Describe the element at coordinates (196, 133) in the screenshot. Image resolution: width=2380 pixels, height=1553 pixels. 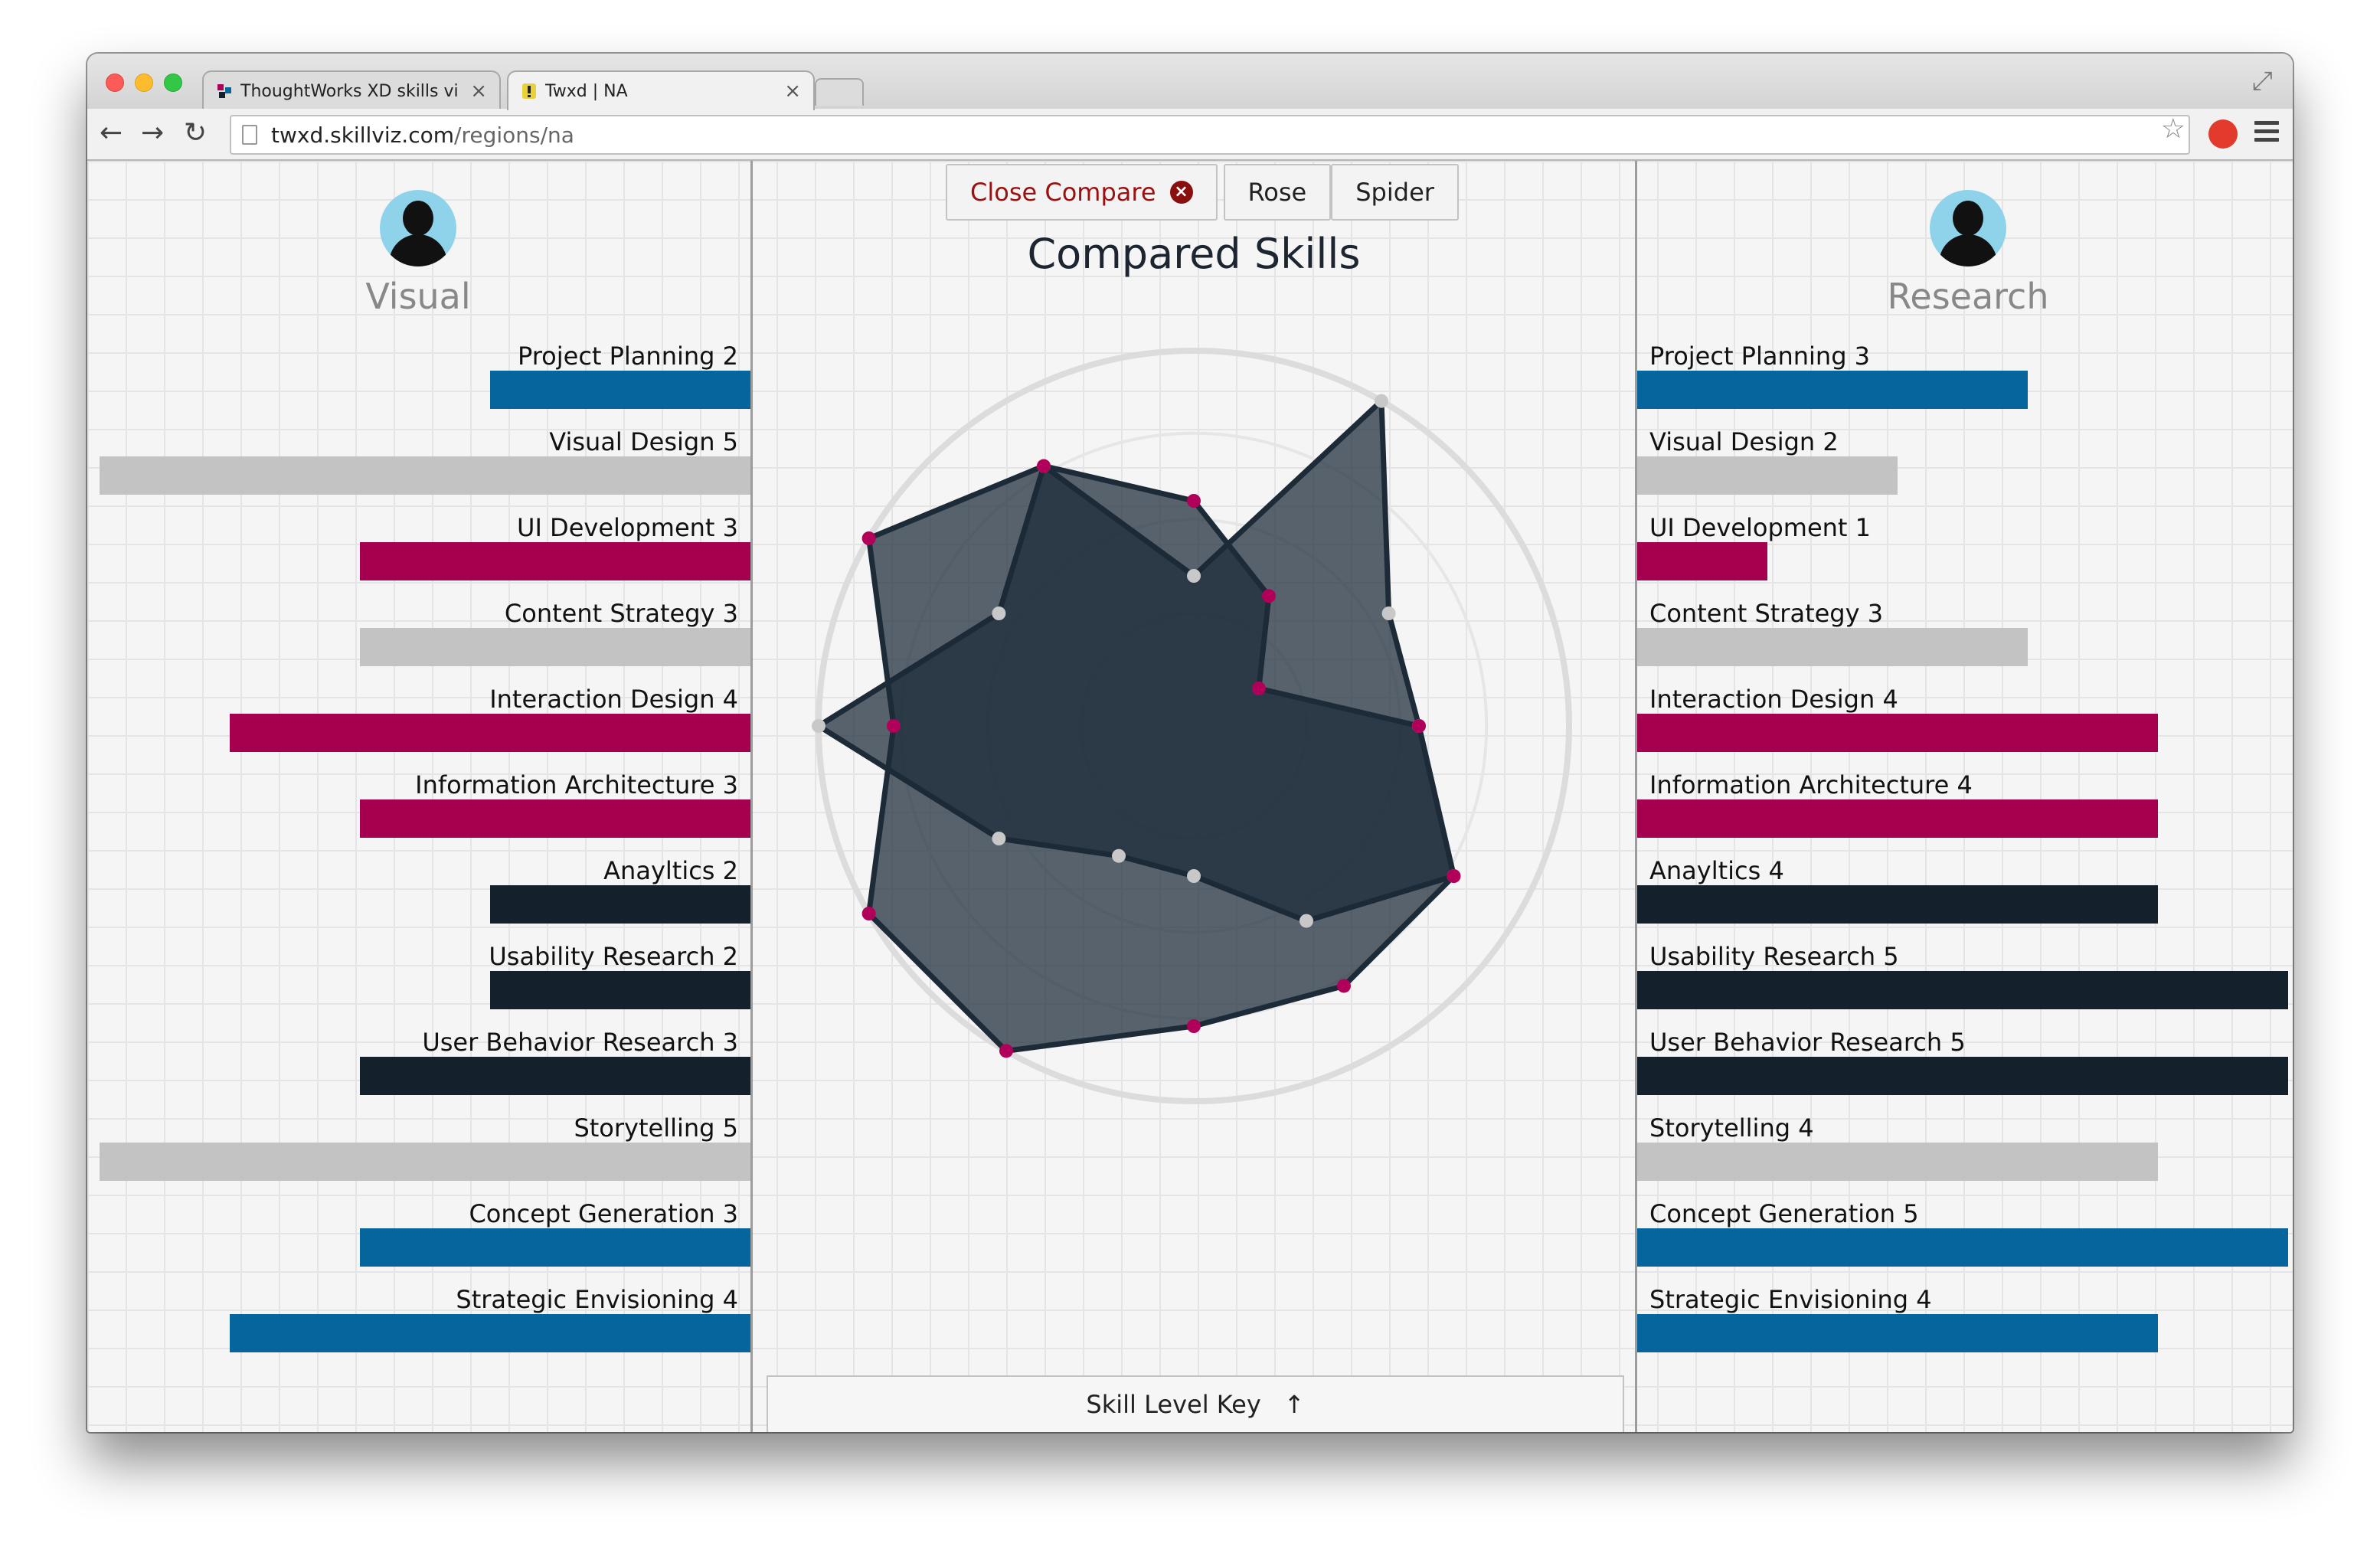
I see `reload-icon: ↻` at that location.